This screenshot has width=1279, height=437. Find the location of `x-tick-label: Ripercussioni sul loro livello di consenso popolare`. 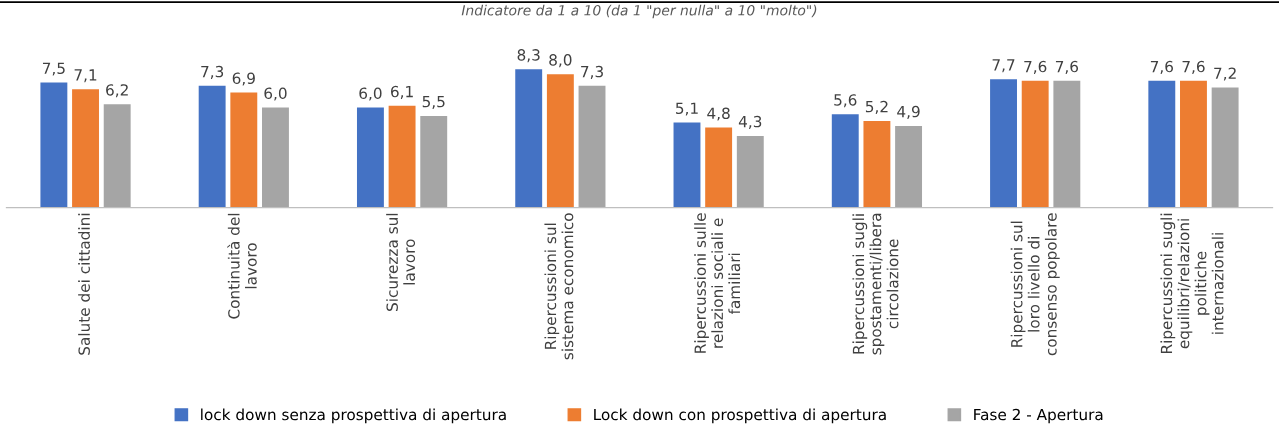

x-tick-label: Ripercussioni sul loro livello di consenso popolare is located at coordinates (1035, 284).